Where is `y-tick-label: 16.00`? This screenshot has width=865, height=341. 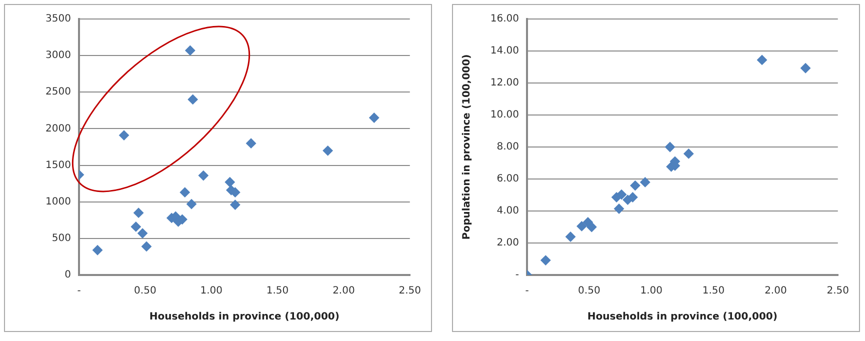
y-tick-label: 16.00 is located at coordinates (504, 19).